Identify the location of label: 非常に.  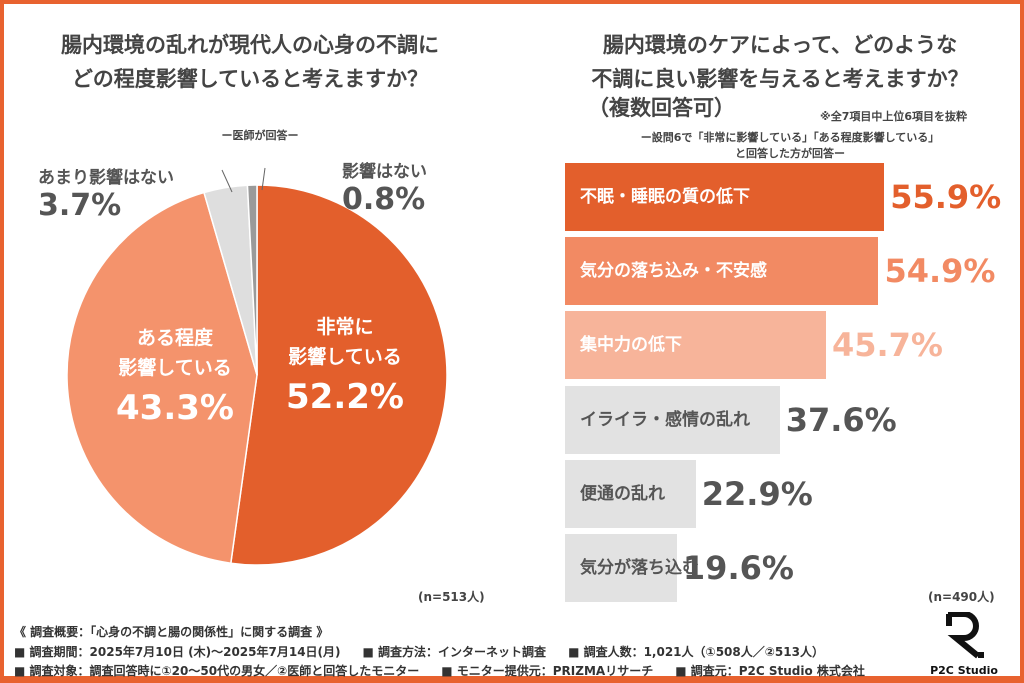
(345, 327).